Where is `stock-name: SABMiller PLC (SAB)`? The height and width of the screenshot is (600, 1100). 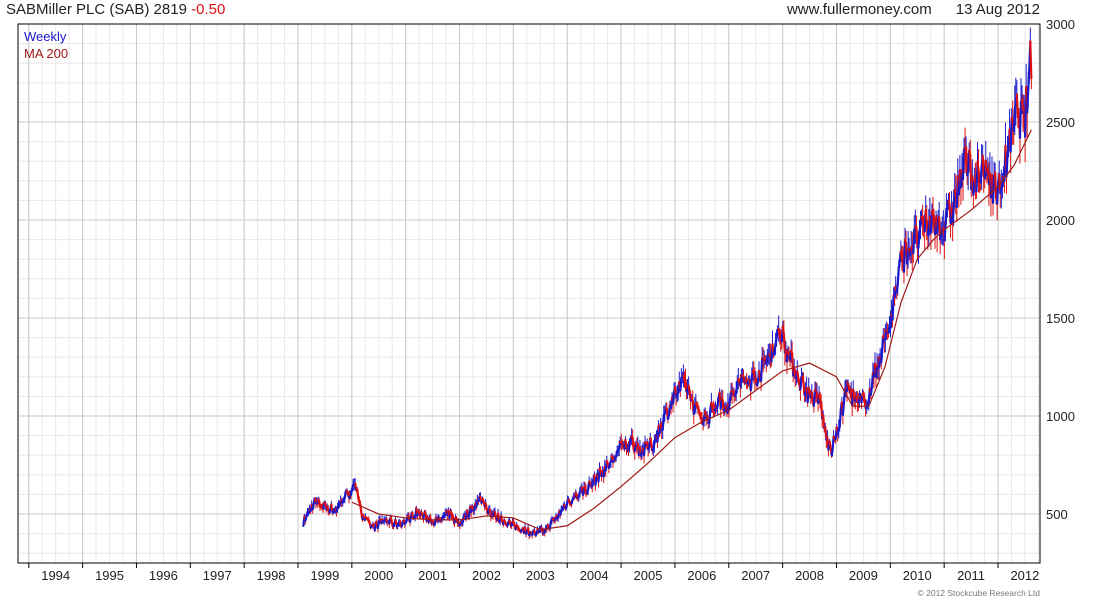
stock-name: SABMiller PLC (SAB) is located at coordinates (78, 9).